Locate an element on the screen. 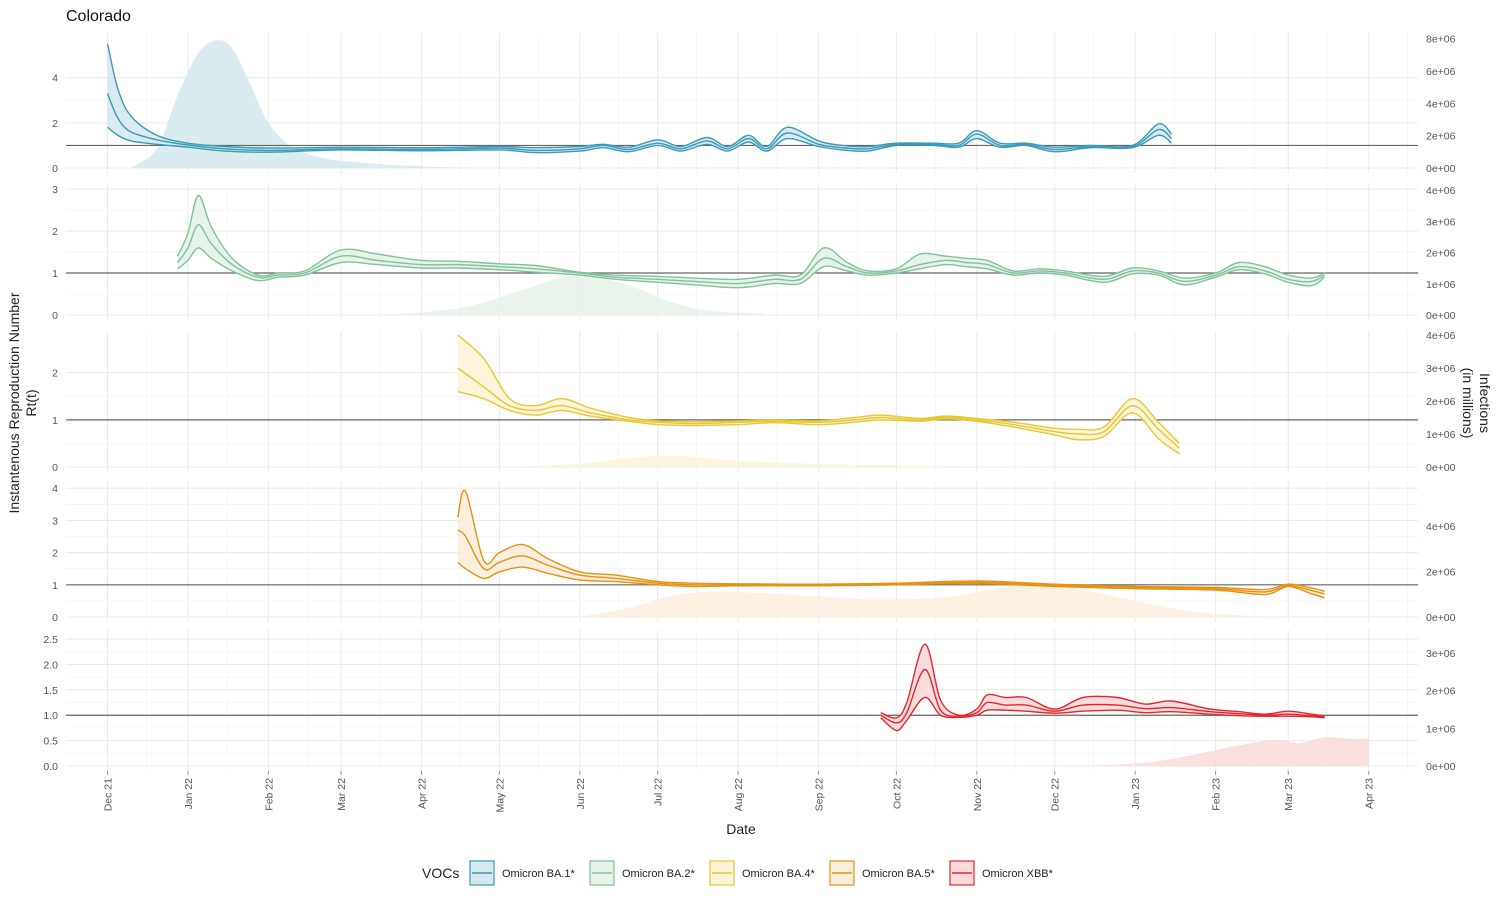 The width and height of the screenshot is (1500, 900). x-tick-label: Feb 22 is located at coordinates (269, 794).